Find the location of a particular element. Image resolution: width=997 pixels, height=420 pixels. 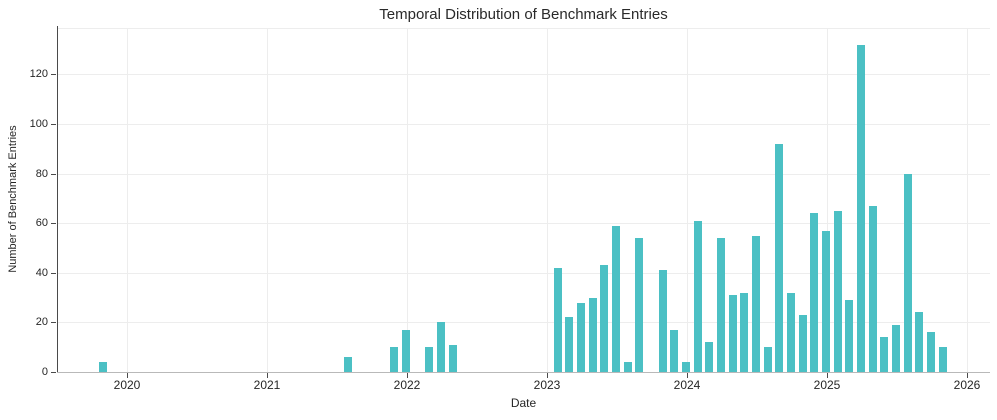

plot-top-border is located at coordinates (523, 28).